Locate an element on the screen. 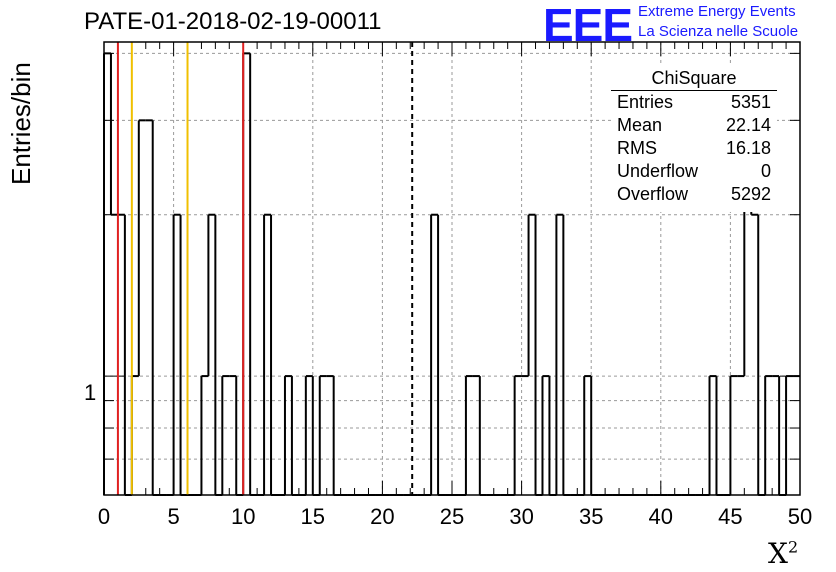 The height and width of the screenshot is (572, 836). logo-line-2: La Scienza nelle Scuole is located at coordinates (718, 31).